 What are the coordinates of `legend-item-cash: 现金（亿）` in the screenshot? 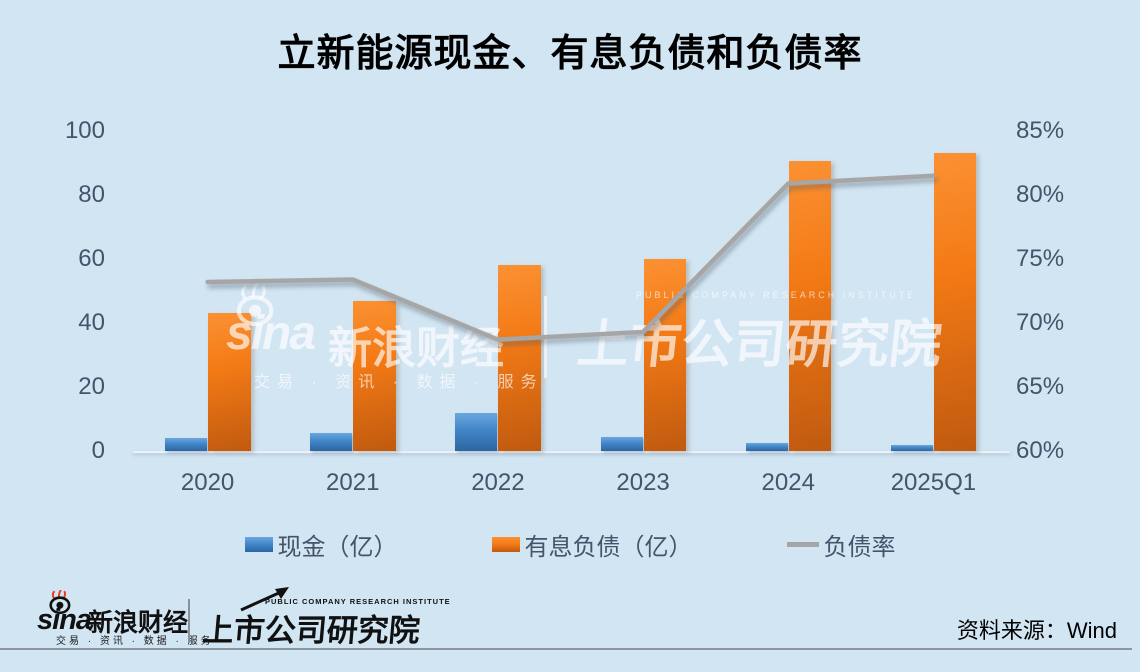 It's located at (321, 544).